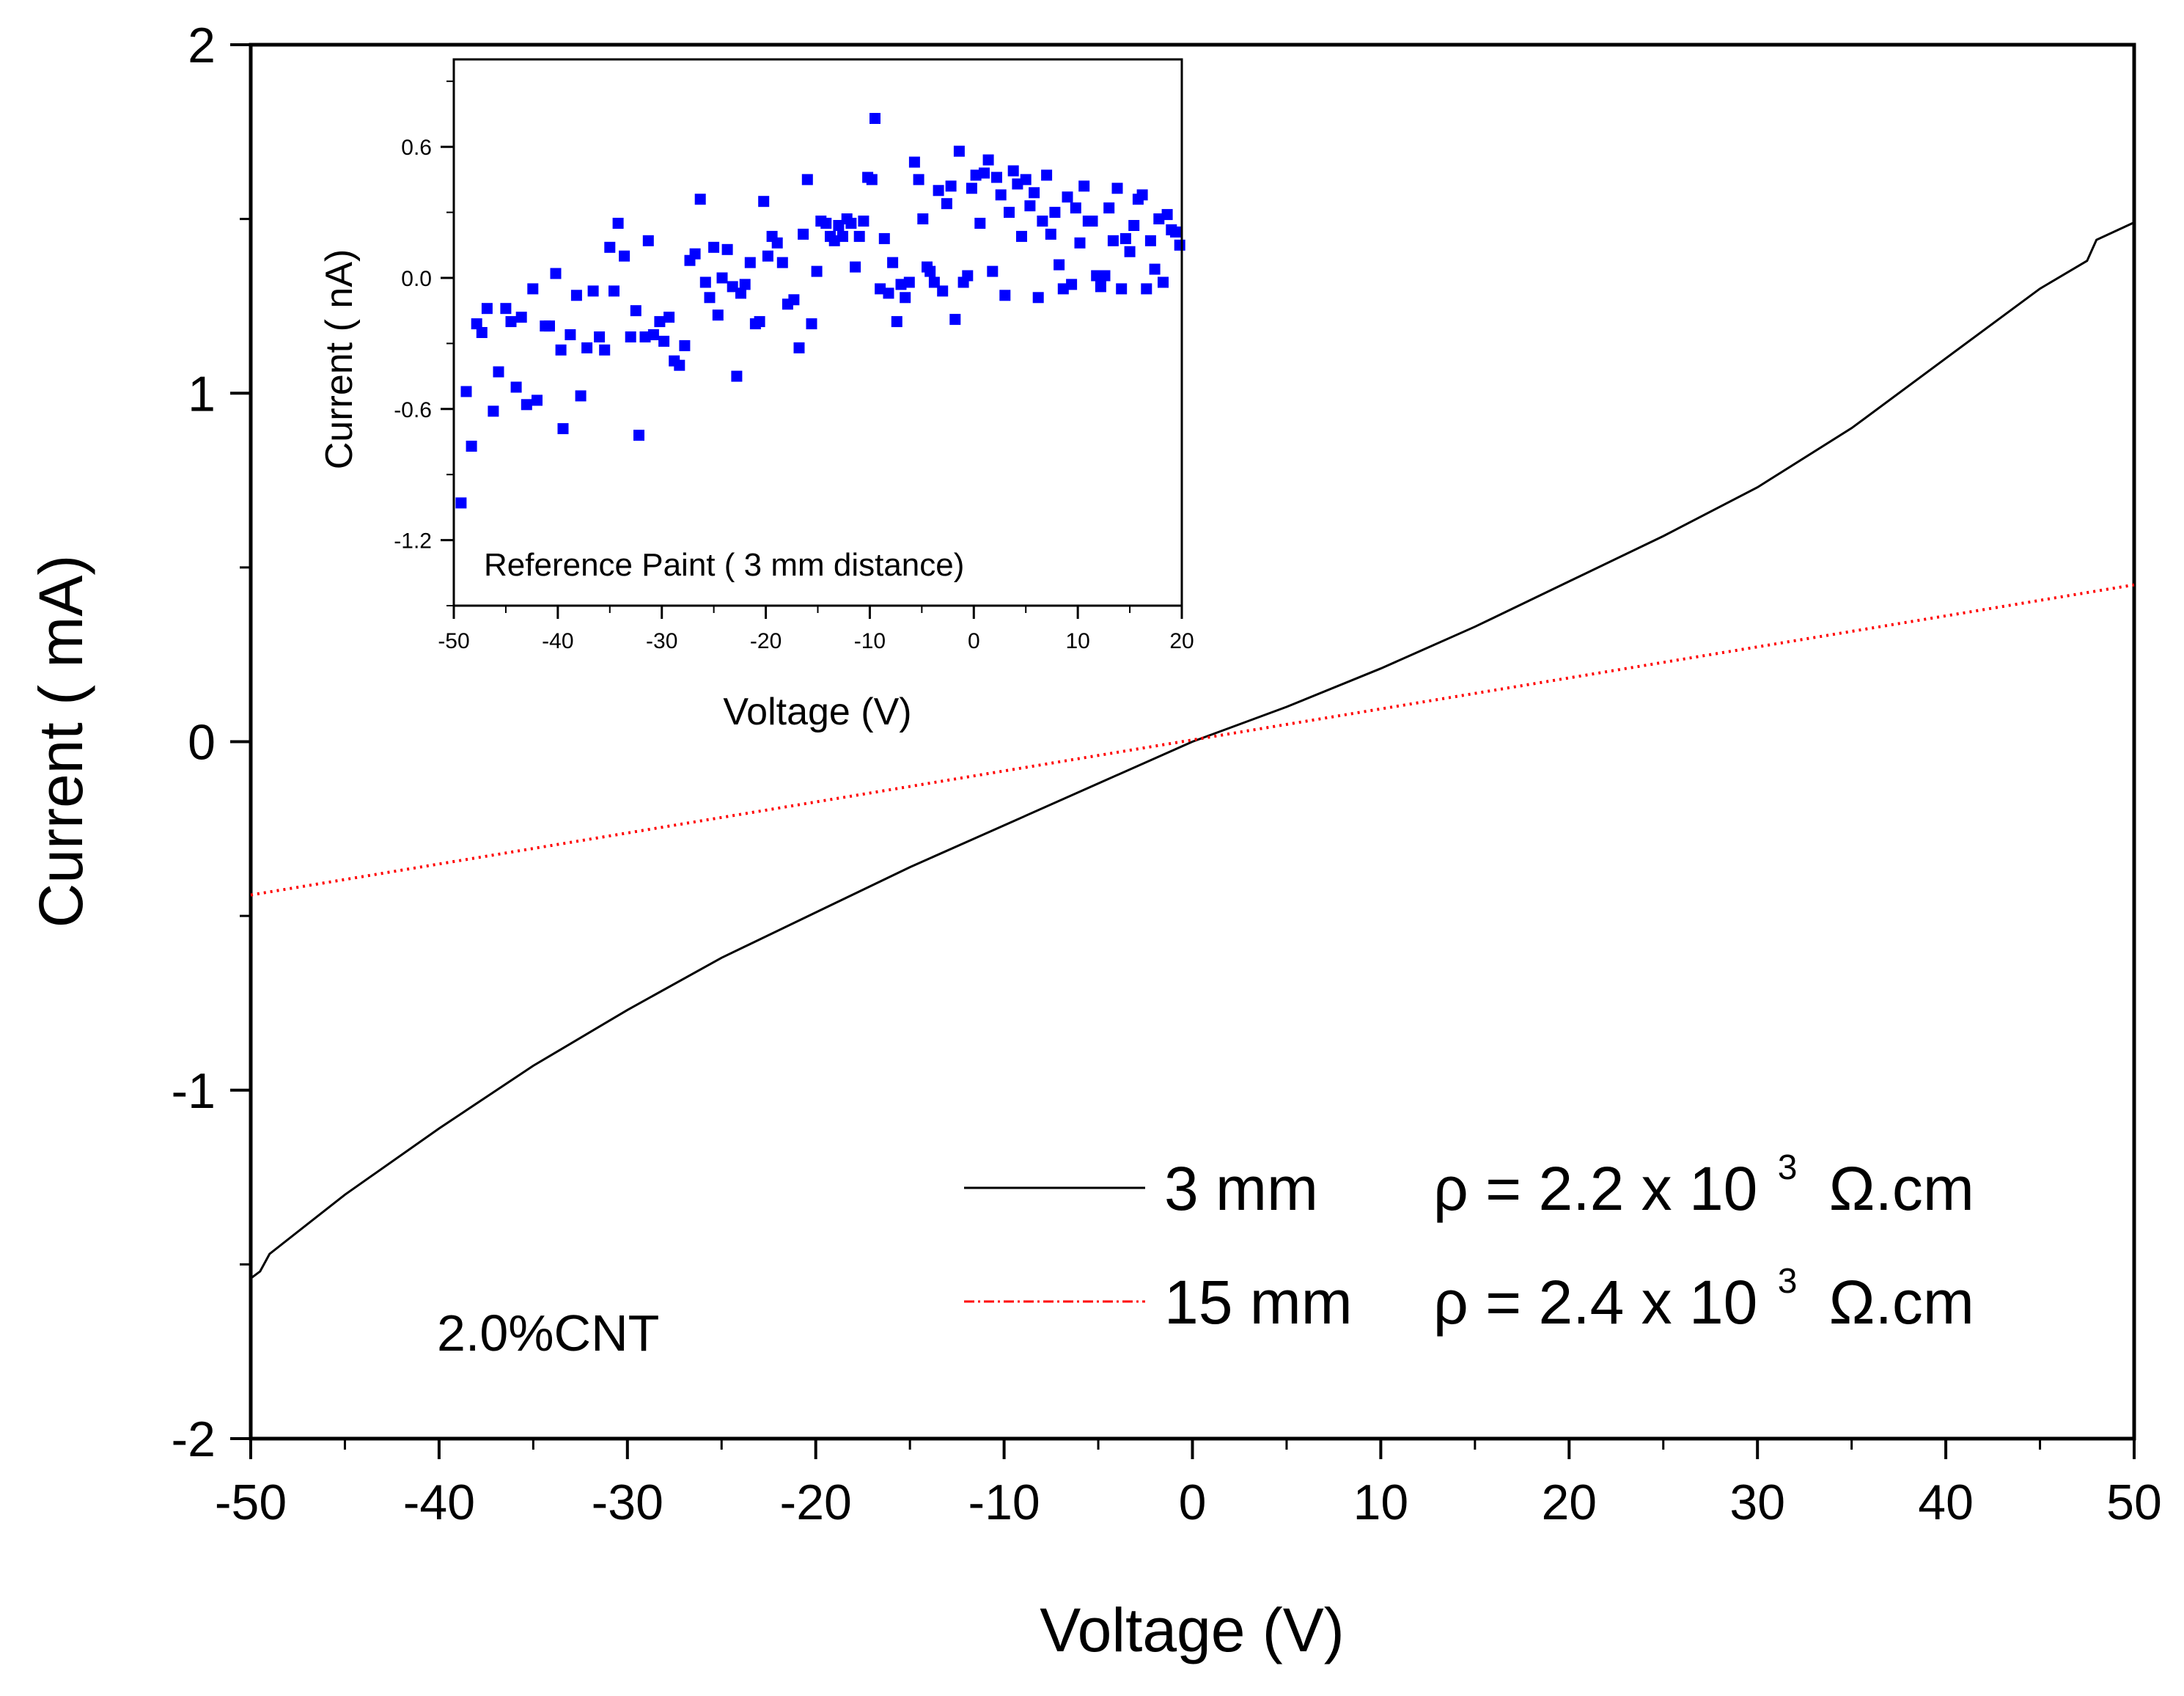 This screenshot has height=1696, width=2184. What do you see at coordinates (202, 394) in the screenshot?
I see `main-y-tick-label: 1` at bounding box center [202, 394].